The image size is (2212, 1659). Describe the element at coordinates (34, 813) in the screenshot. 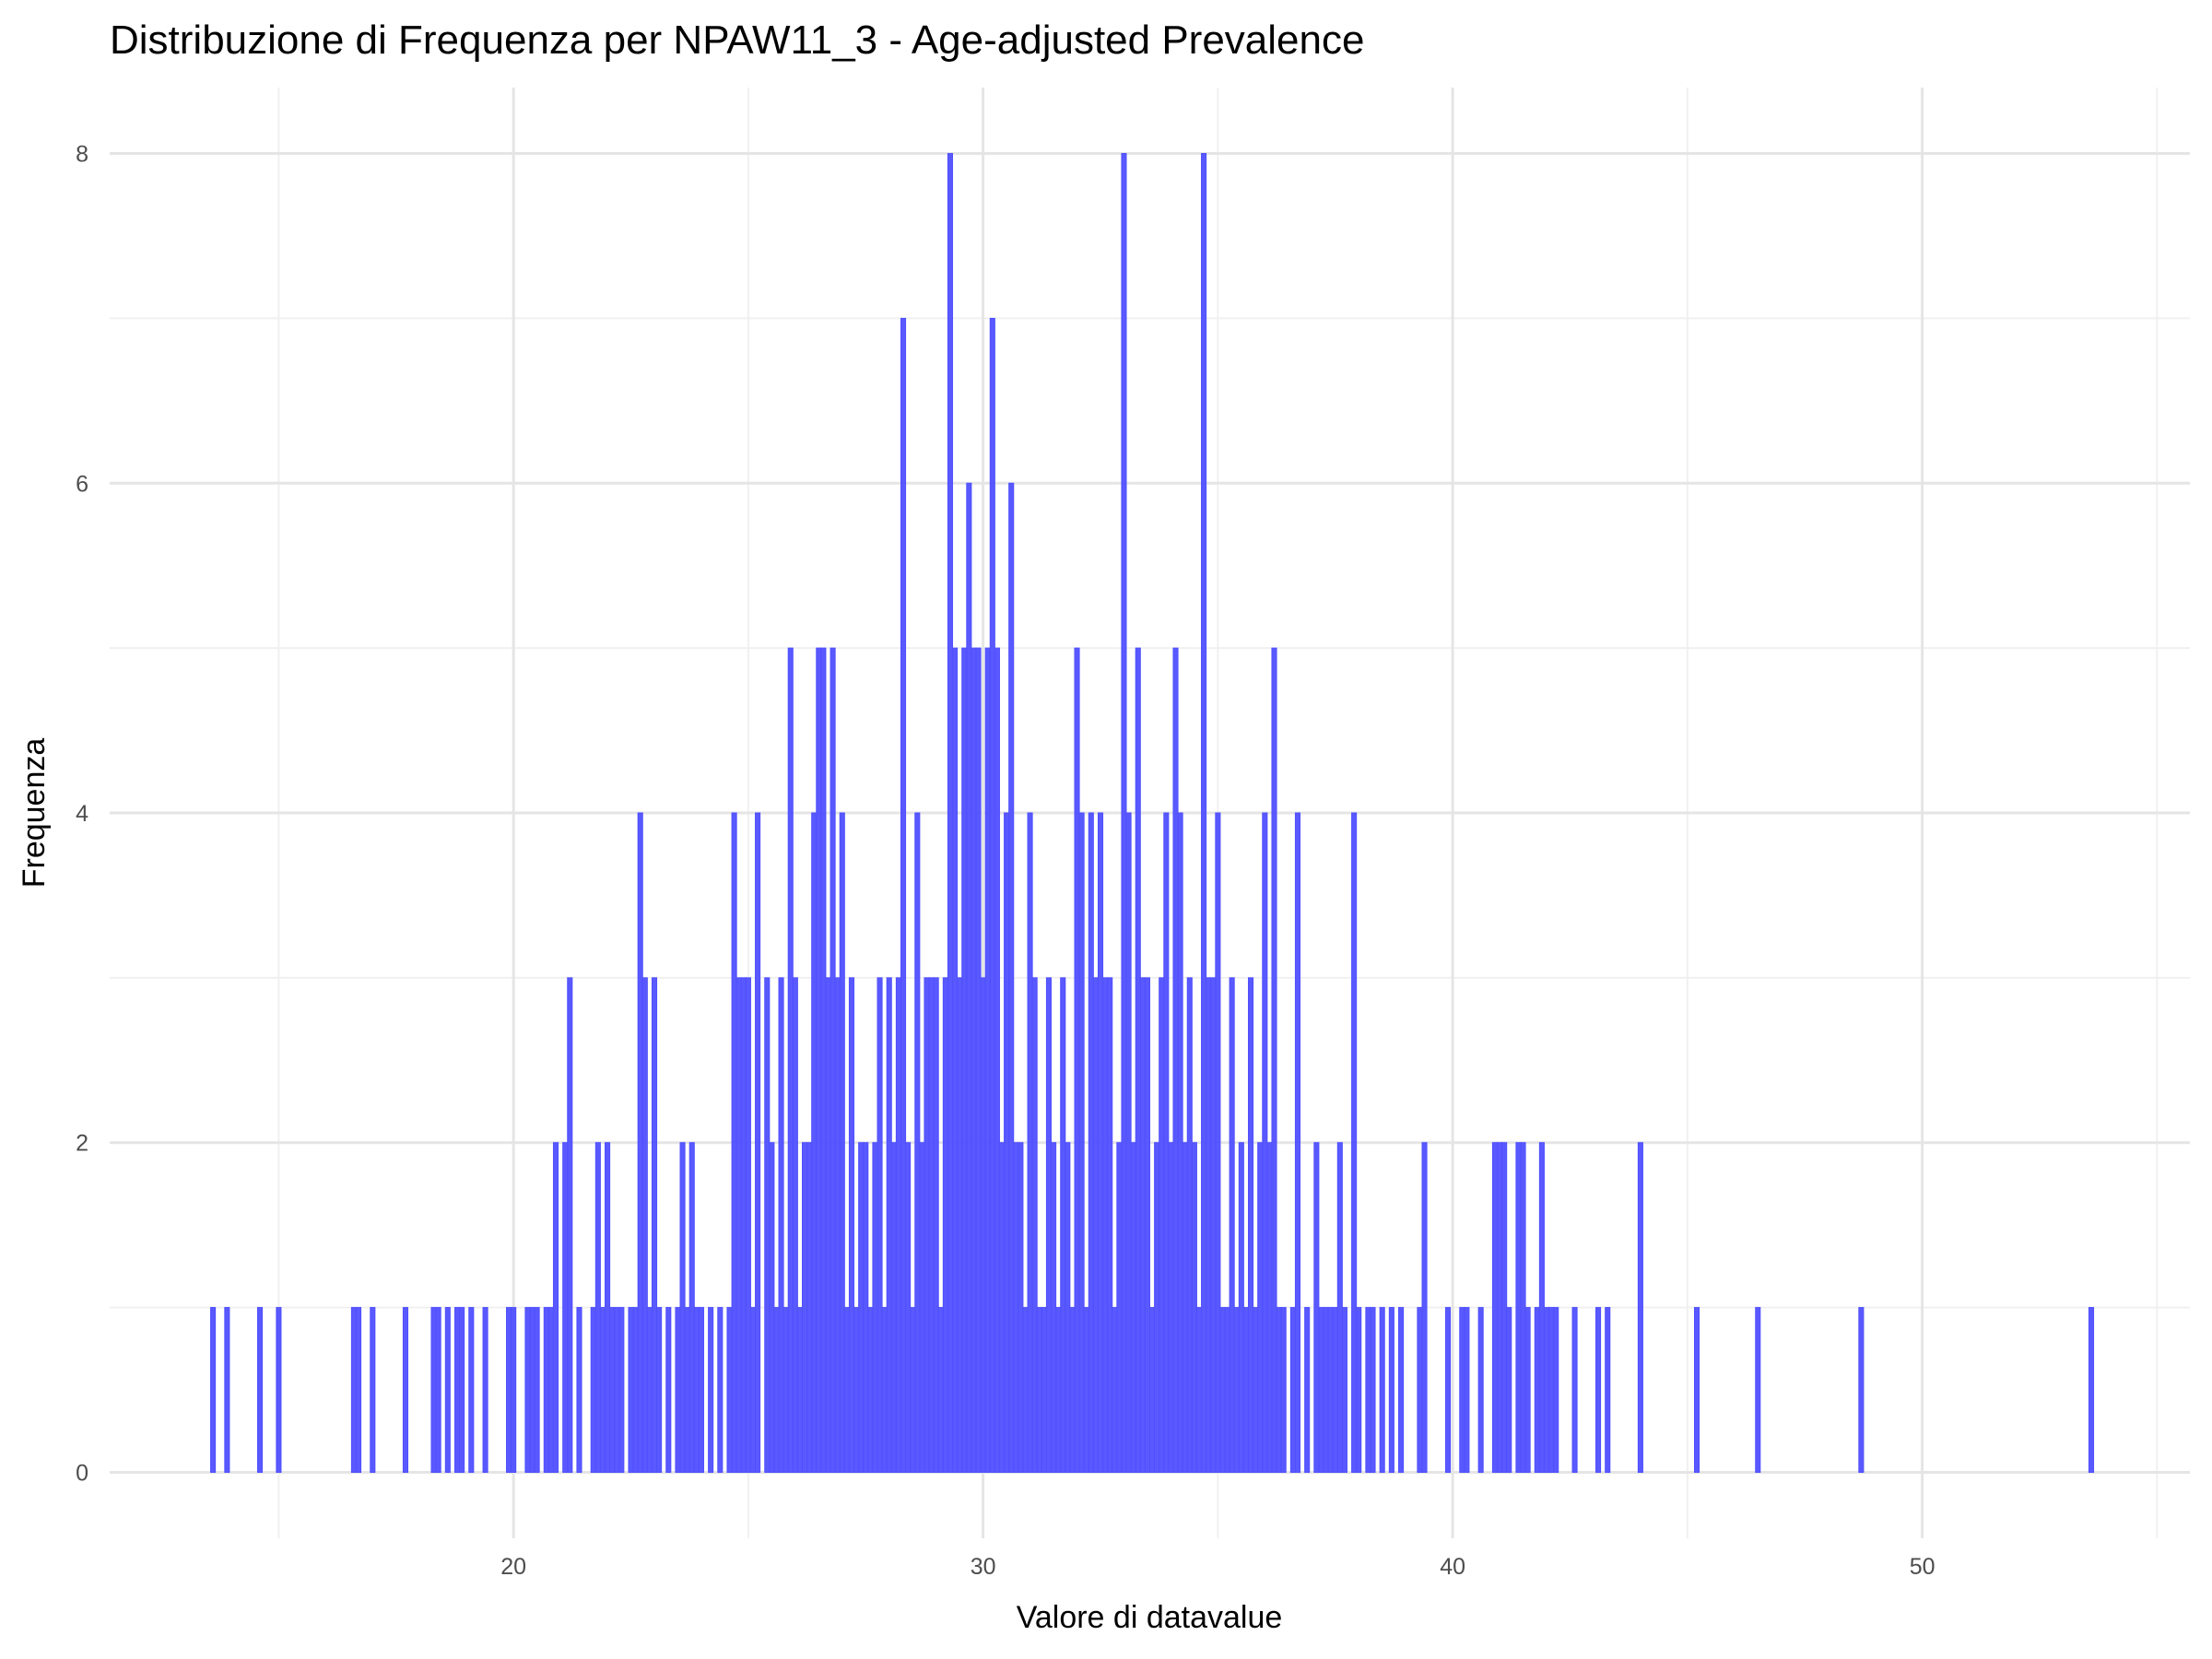

I see `y-axis-title: Frequenza` at that location.